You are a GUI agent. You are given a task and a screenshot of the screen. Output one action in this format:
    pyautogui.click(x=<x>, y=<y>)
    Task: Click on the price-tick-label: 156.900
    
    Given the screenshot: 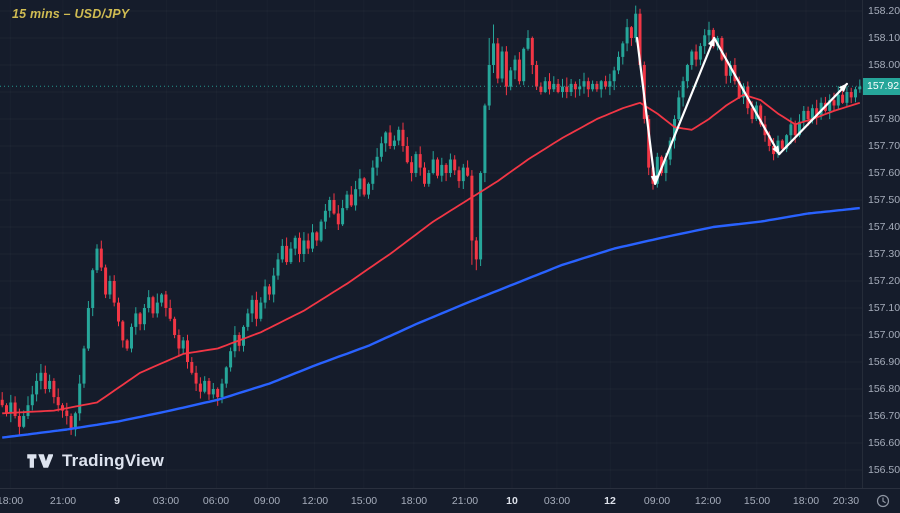 What is the action you would take?
    pyautogui.click(x=884, y=362)
    